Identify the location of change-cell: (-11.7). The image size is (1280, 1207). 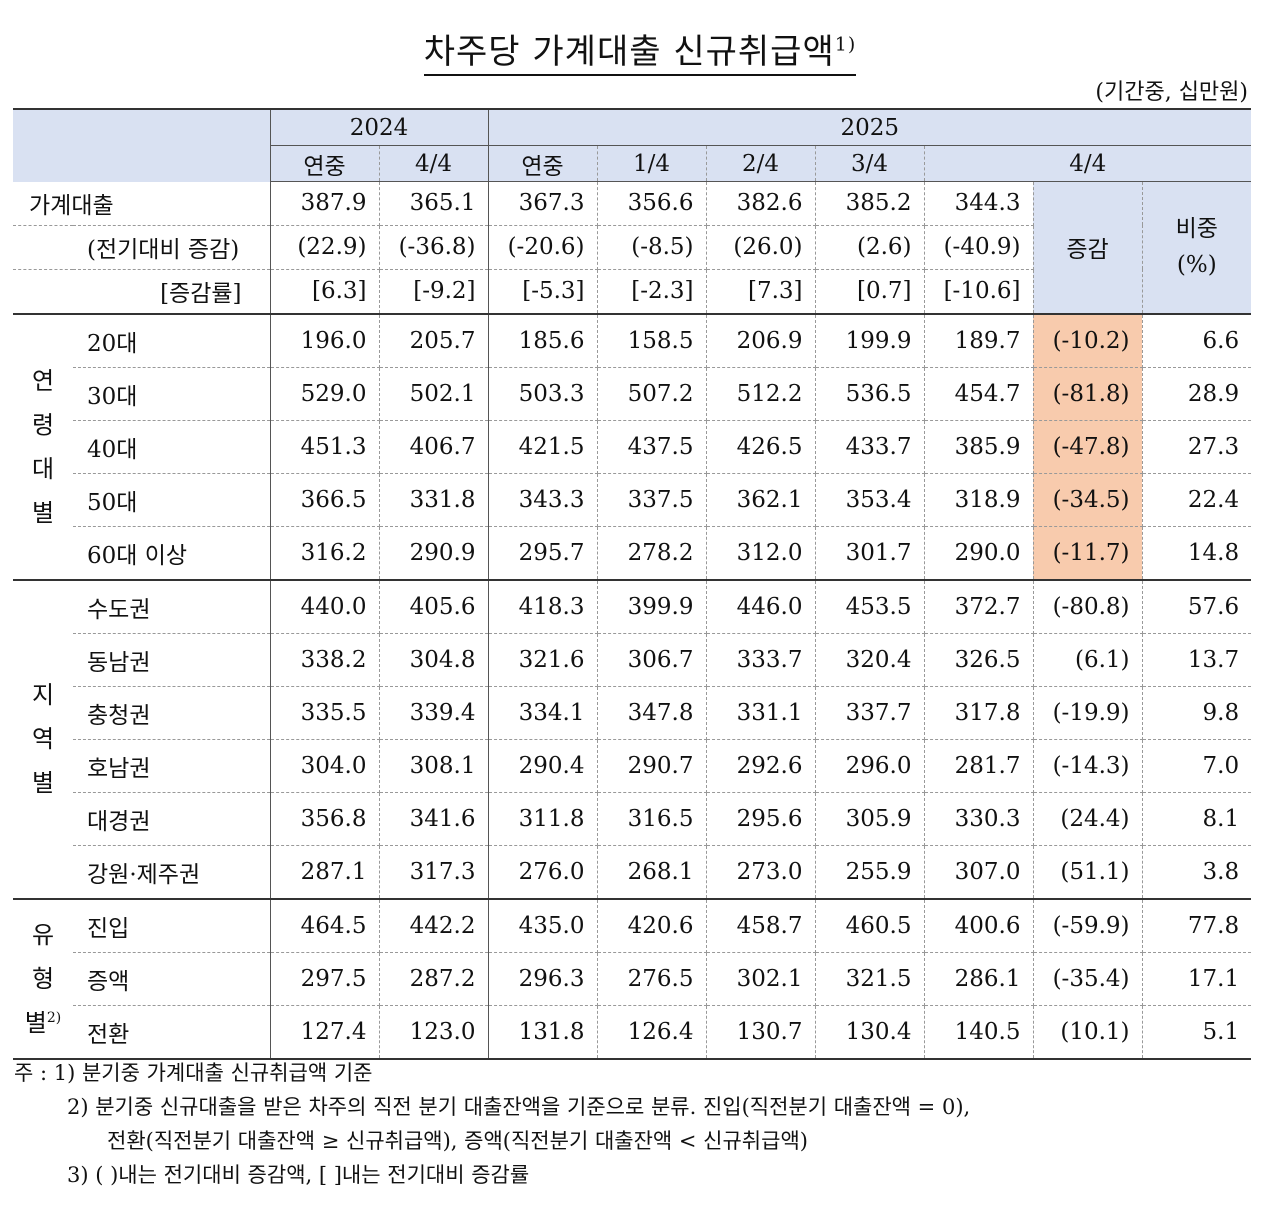
(1088, 553).